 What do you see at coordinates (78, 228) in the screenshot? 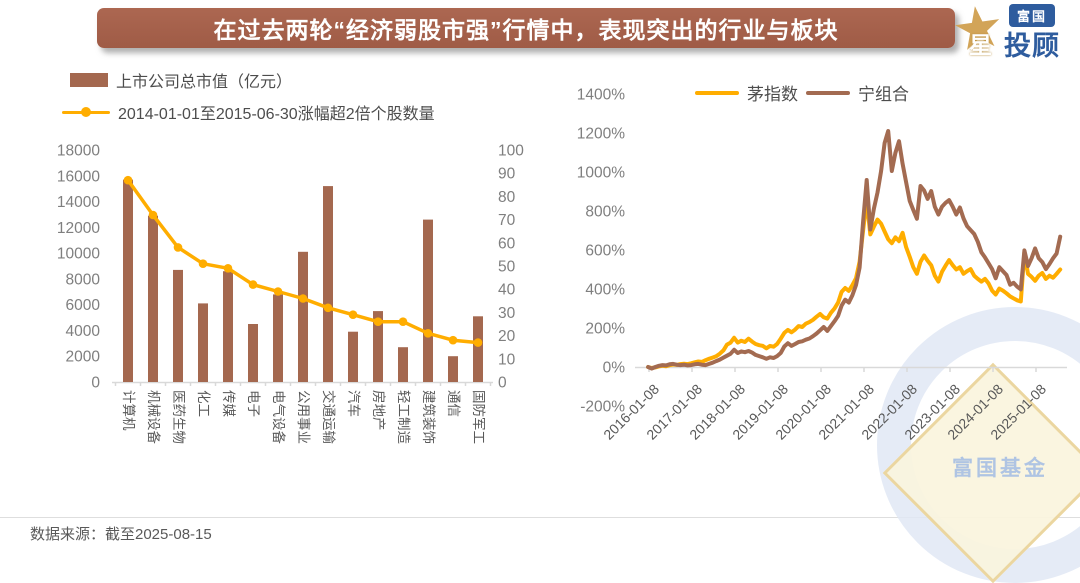
I see `left-axis-tick: 12000` at bounding box center [78, 228].